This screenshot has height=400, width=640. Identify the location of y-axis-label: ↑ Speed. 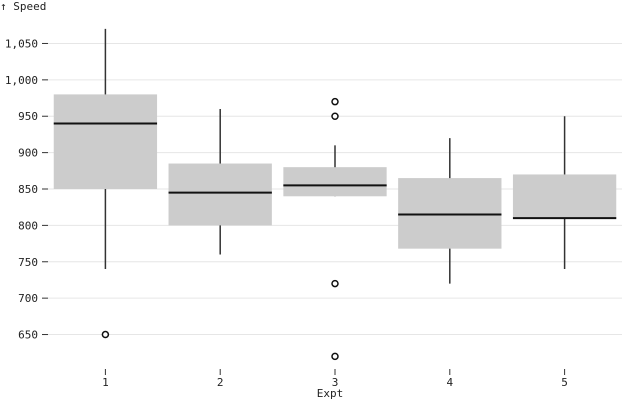
(23, 6).